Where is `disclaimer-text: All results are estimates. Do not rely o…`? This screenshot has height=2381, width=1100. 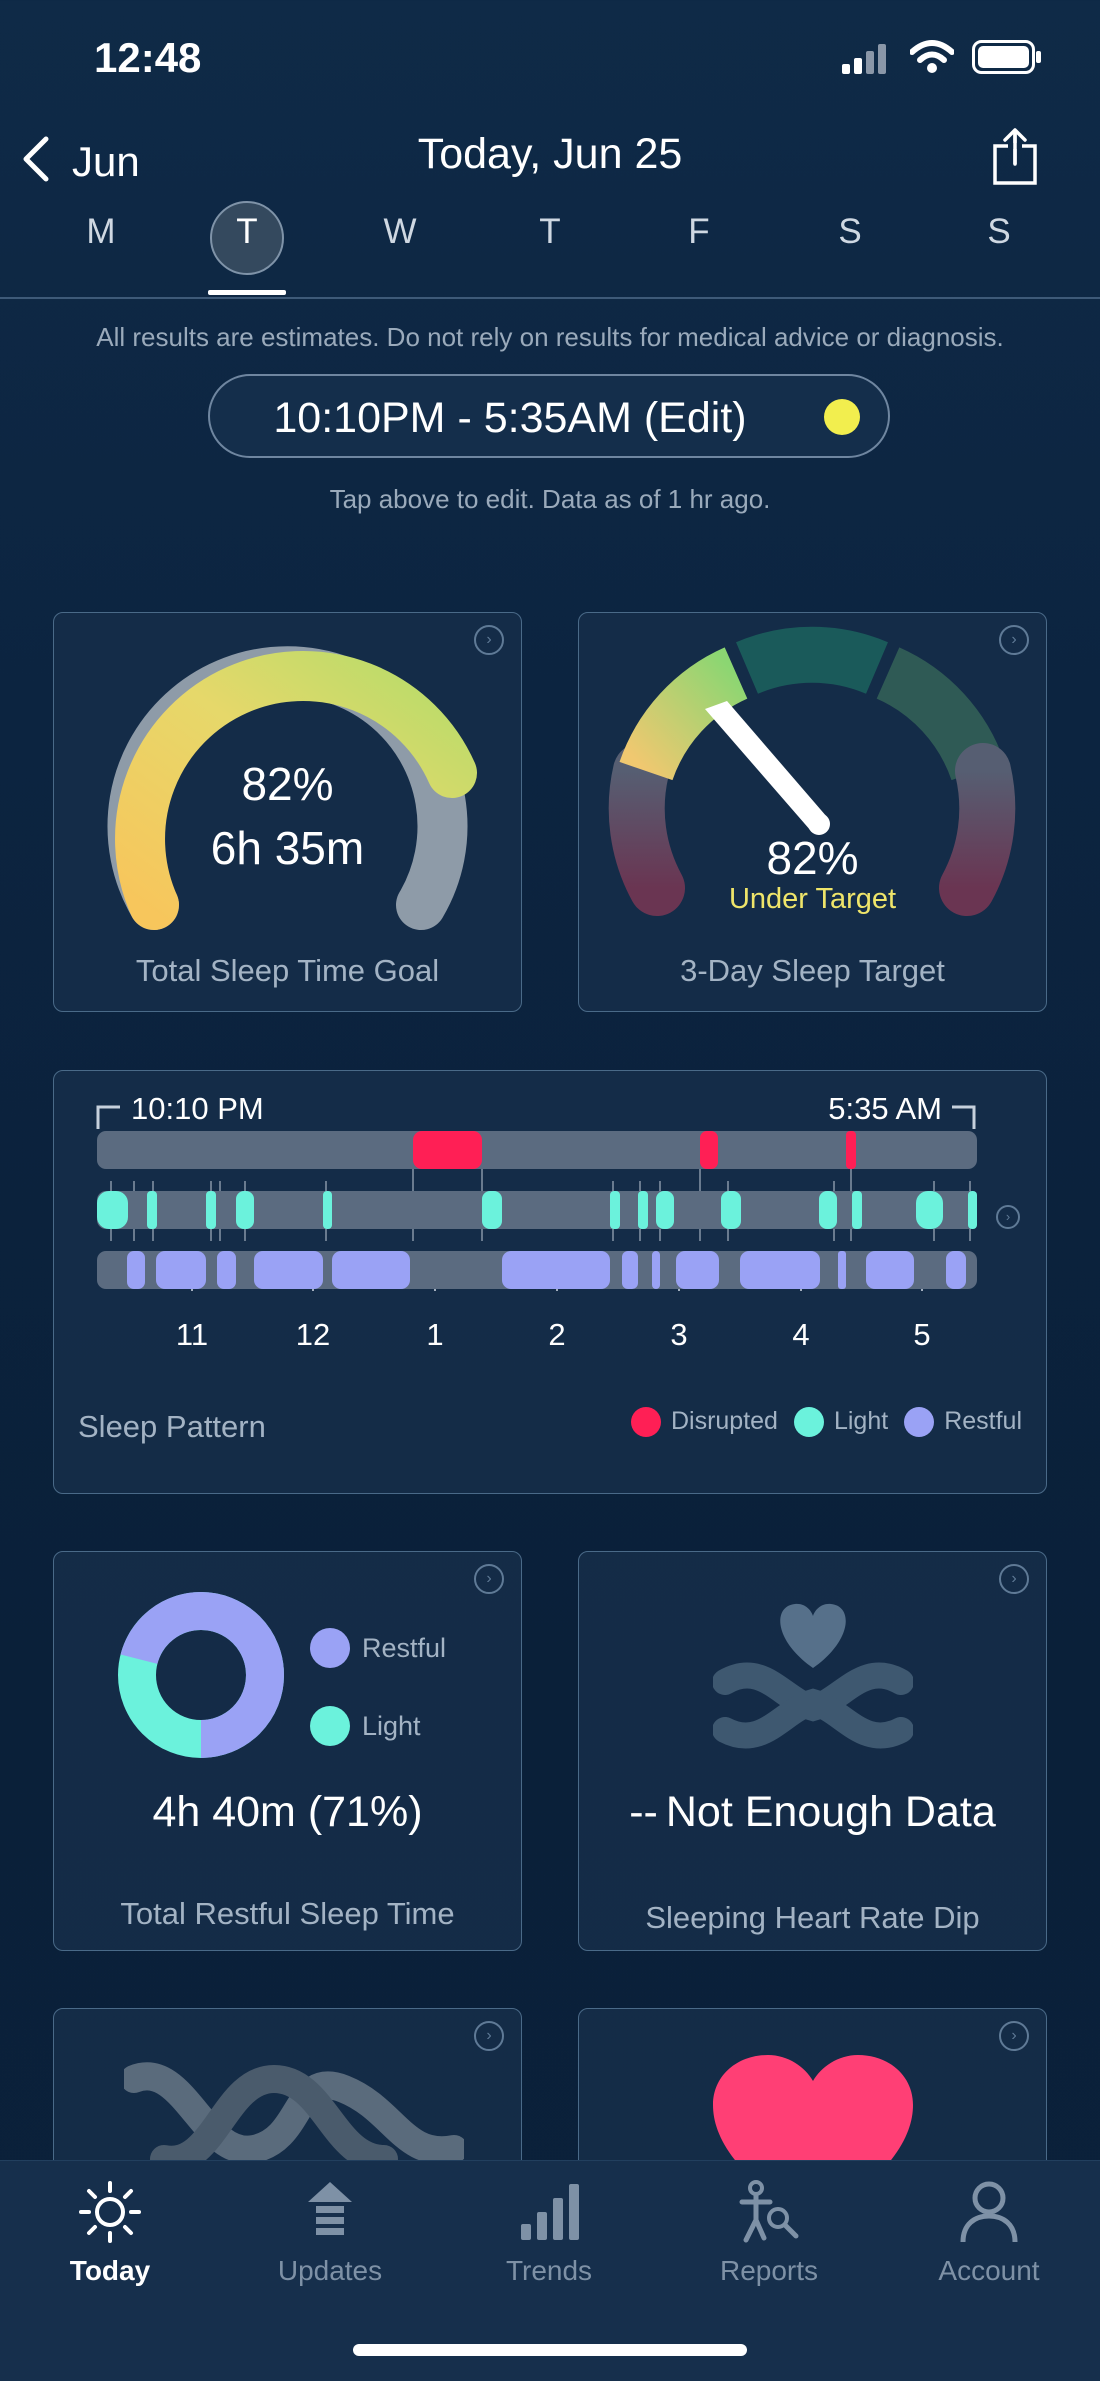
disclaimer-text: All results are estimates. Do not rely o… is located at coordinates (550, 337).